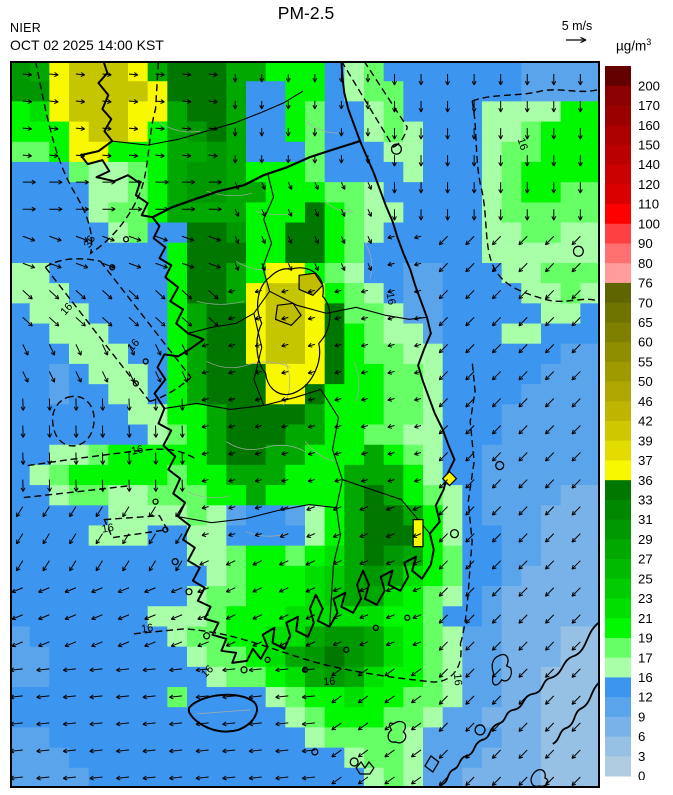  Describe the element at coordinates (645, 638) in the screenshot. I see `colorbar-tick-label: 19` at that location.